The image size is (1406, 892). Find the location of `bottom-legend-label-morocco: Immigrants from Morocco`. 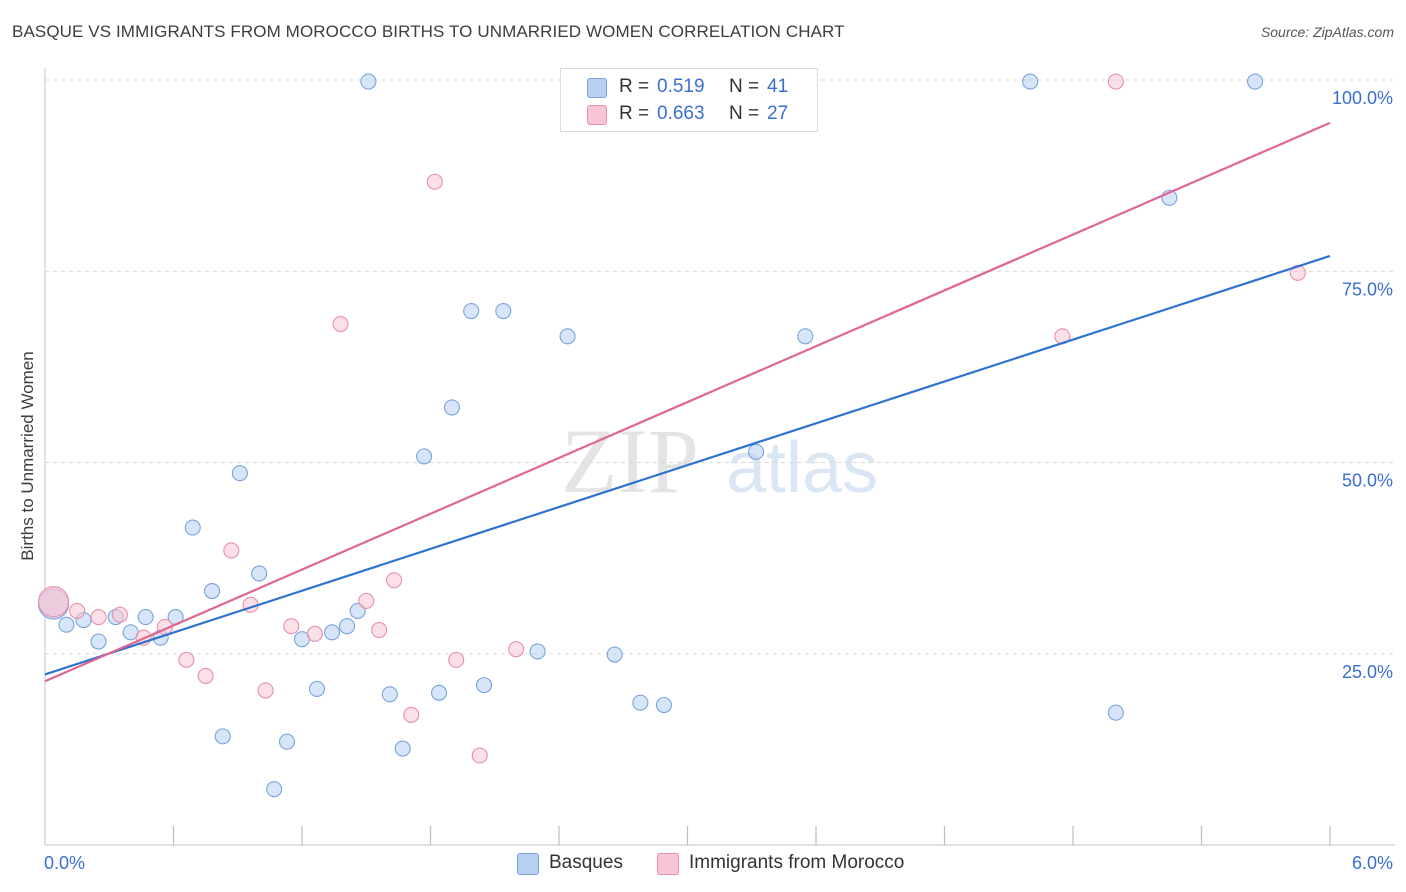

bottom-legend-label-morocco: Immigrants from Morocco is located at coordinates (797, 862).